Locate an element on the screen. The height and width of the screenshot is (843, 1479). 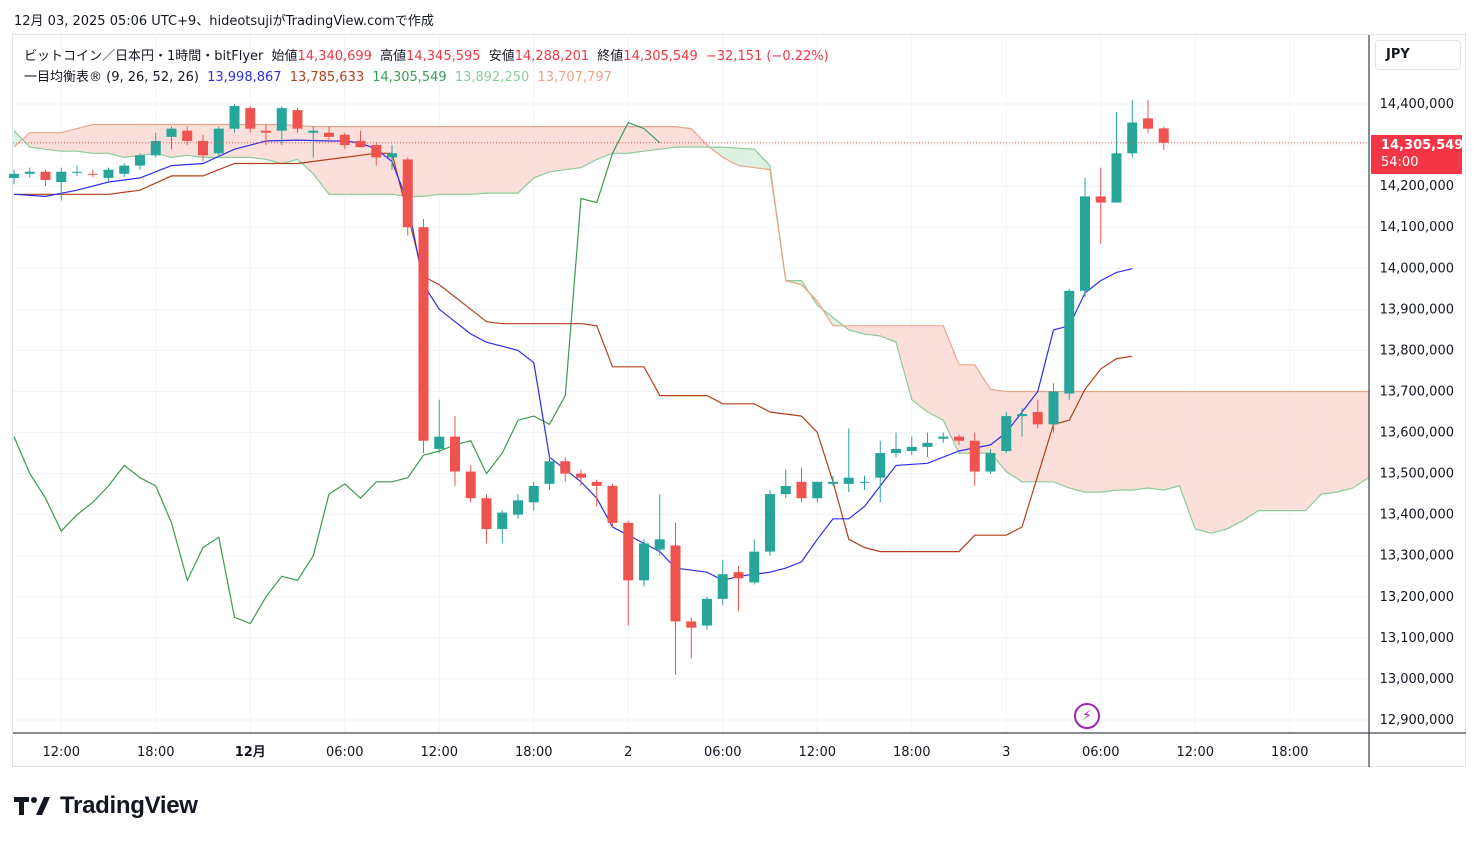
low-value: 14,288,201 is located at coordinates (552, 56).